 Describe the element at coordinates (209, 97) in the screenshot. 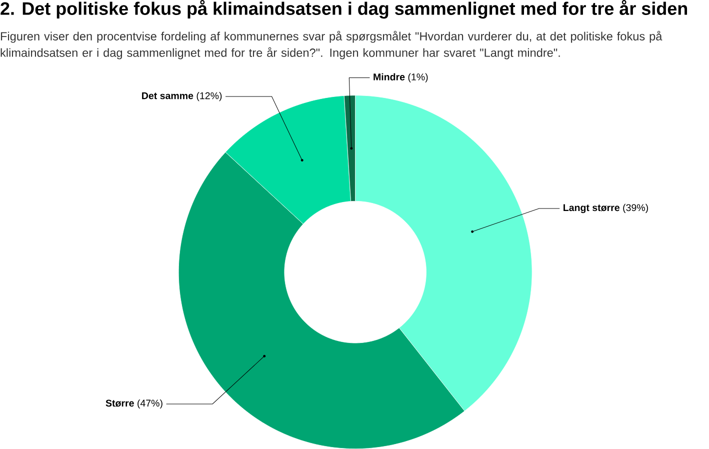

I see `data-label: (12%)` at that location.